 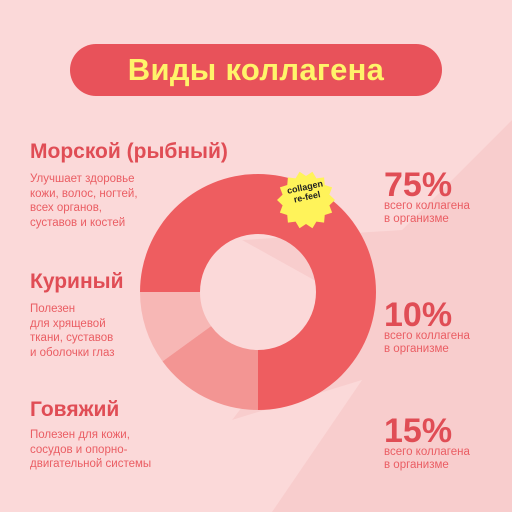 What do you see at coordinates (427, 342) in the screenshot?
I see `stat-caption-chicken: всего коллагена в организме` at bounding box center [427, 342].